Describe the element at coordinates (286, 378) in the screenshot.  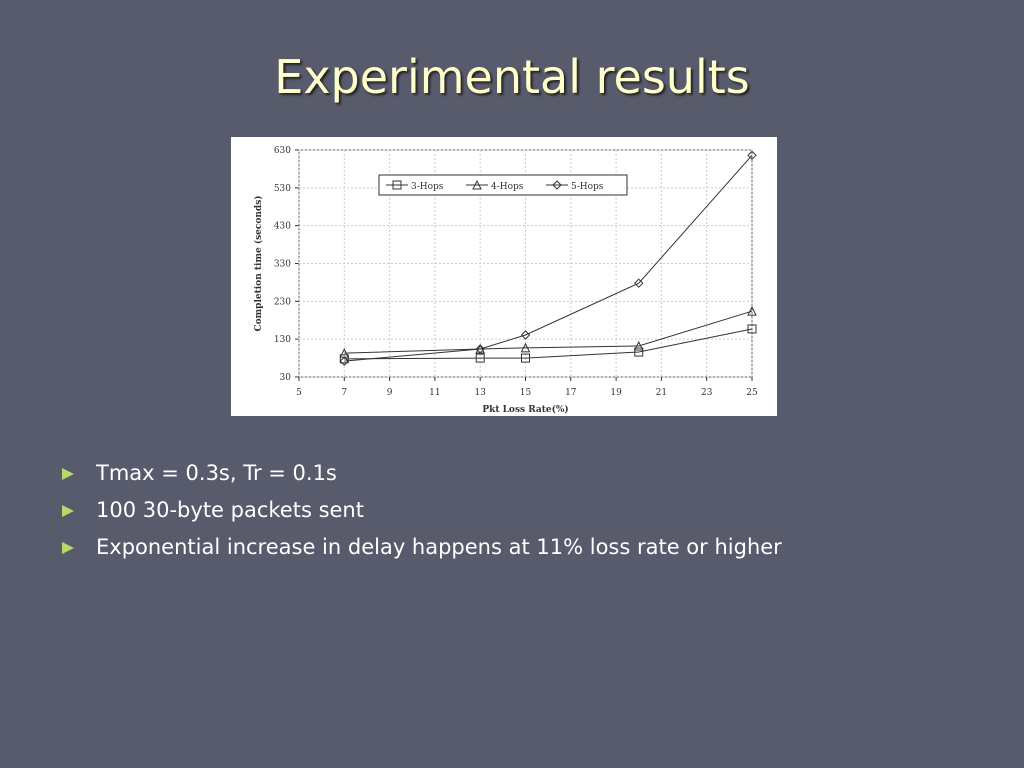
I see `y-tick-label: 30` at that location.